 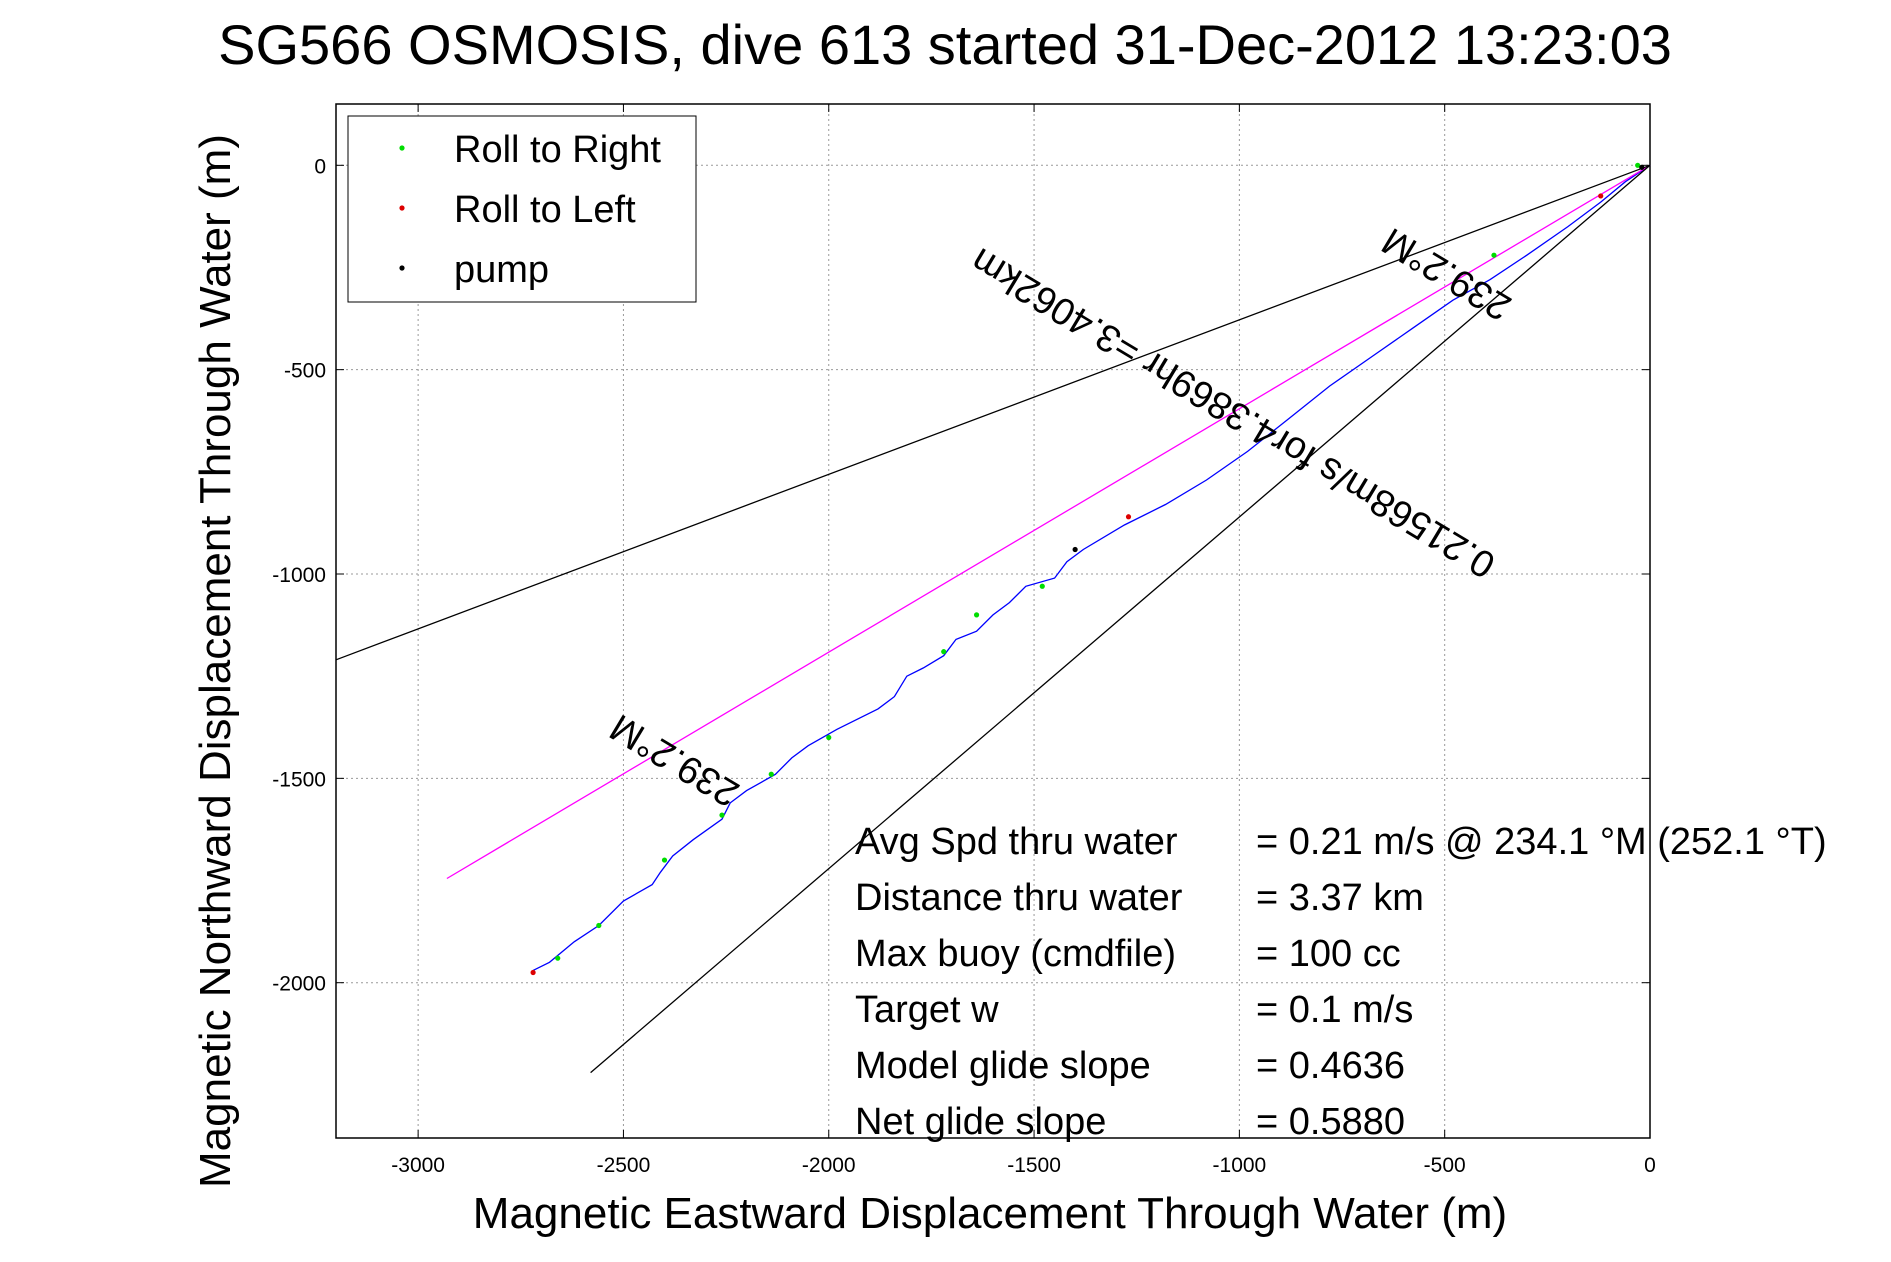 I want to click on stat-label-4: Model glide slope, so click(x=1003, y=1066).